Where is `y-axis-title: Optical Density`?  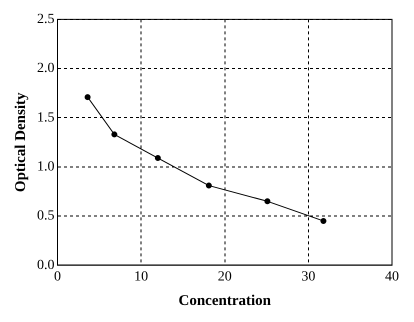
y-axis-title: Optical Density is located at coordinates (20, 142).